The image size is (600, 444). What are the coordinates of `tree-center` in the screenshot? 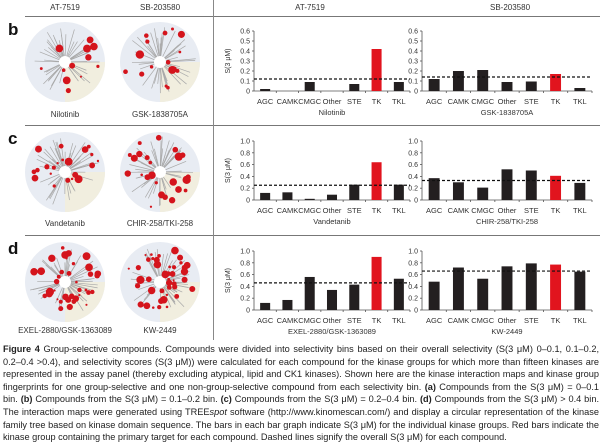 It's located at (65, 282).